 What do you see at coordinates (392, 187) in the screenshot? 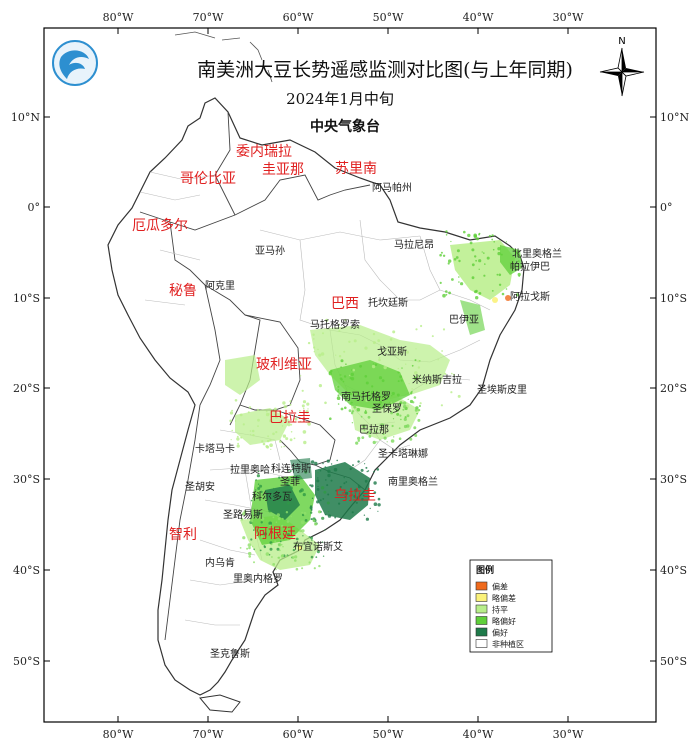
I see `region-label: 阿马帕州` at bounding box center [392, 187].